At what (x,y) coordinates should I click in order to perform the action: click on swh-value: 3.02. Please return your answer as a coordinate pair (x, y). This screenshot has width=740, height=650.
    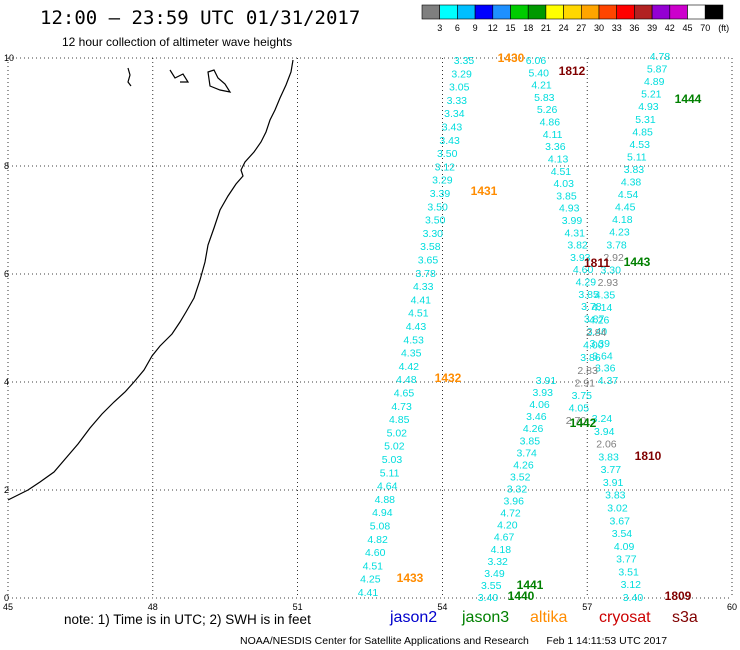
    Looking at the image, I should click on (617, 509).